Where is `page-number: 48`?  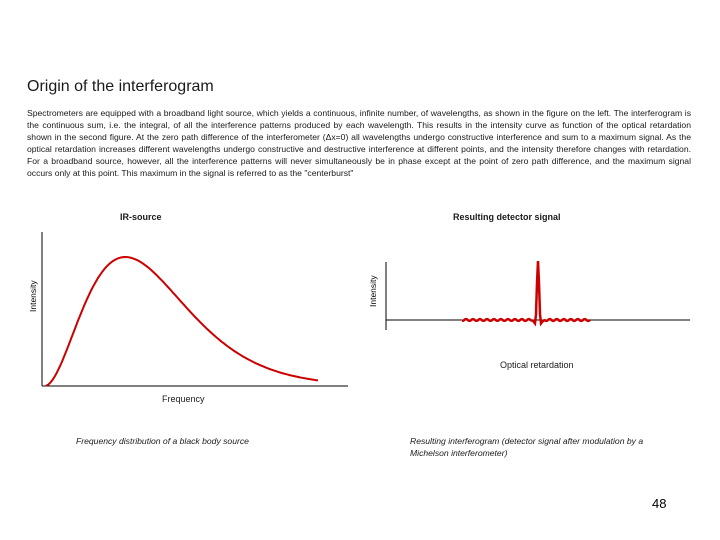
page-number: 48 is located at coordinates (659, 503).